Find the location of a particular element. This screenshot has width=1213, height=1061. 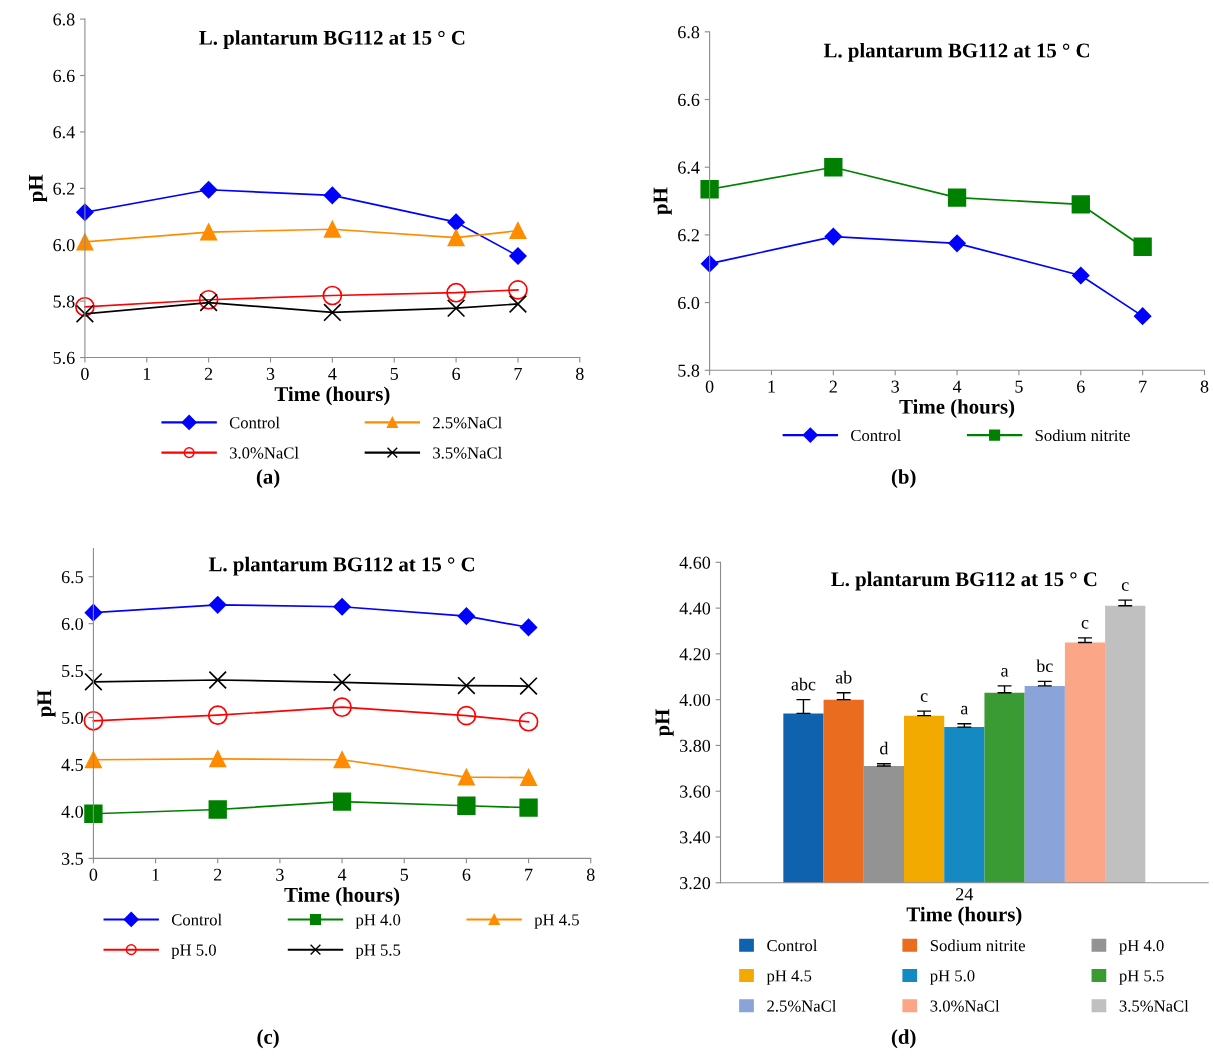

y-tick-label: 4.20 is located at coordinates (695, 654).